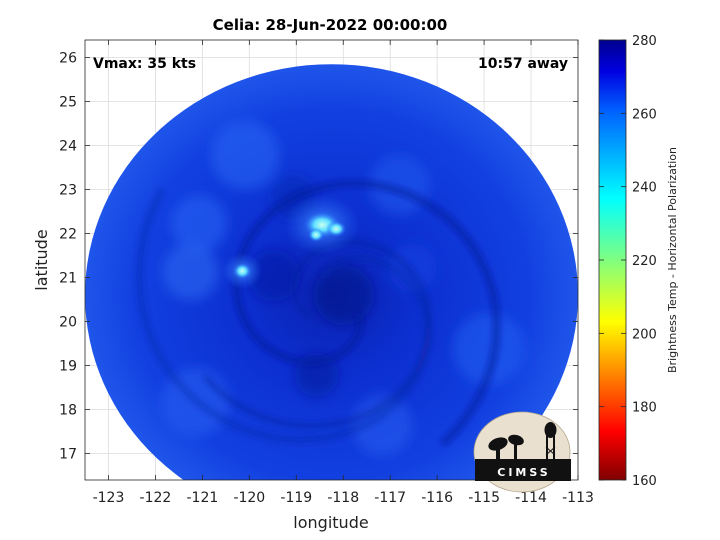  I want to click on logo-text: CIMSS, so click(523, 472).